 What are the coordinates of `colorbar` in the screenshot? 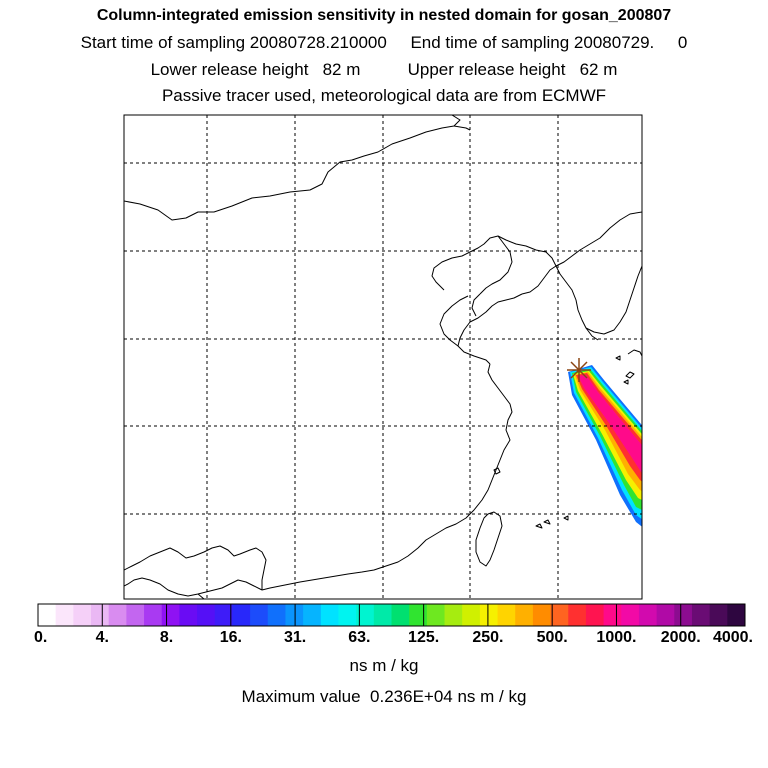 It's located at (391, 615).